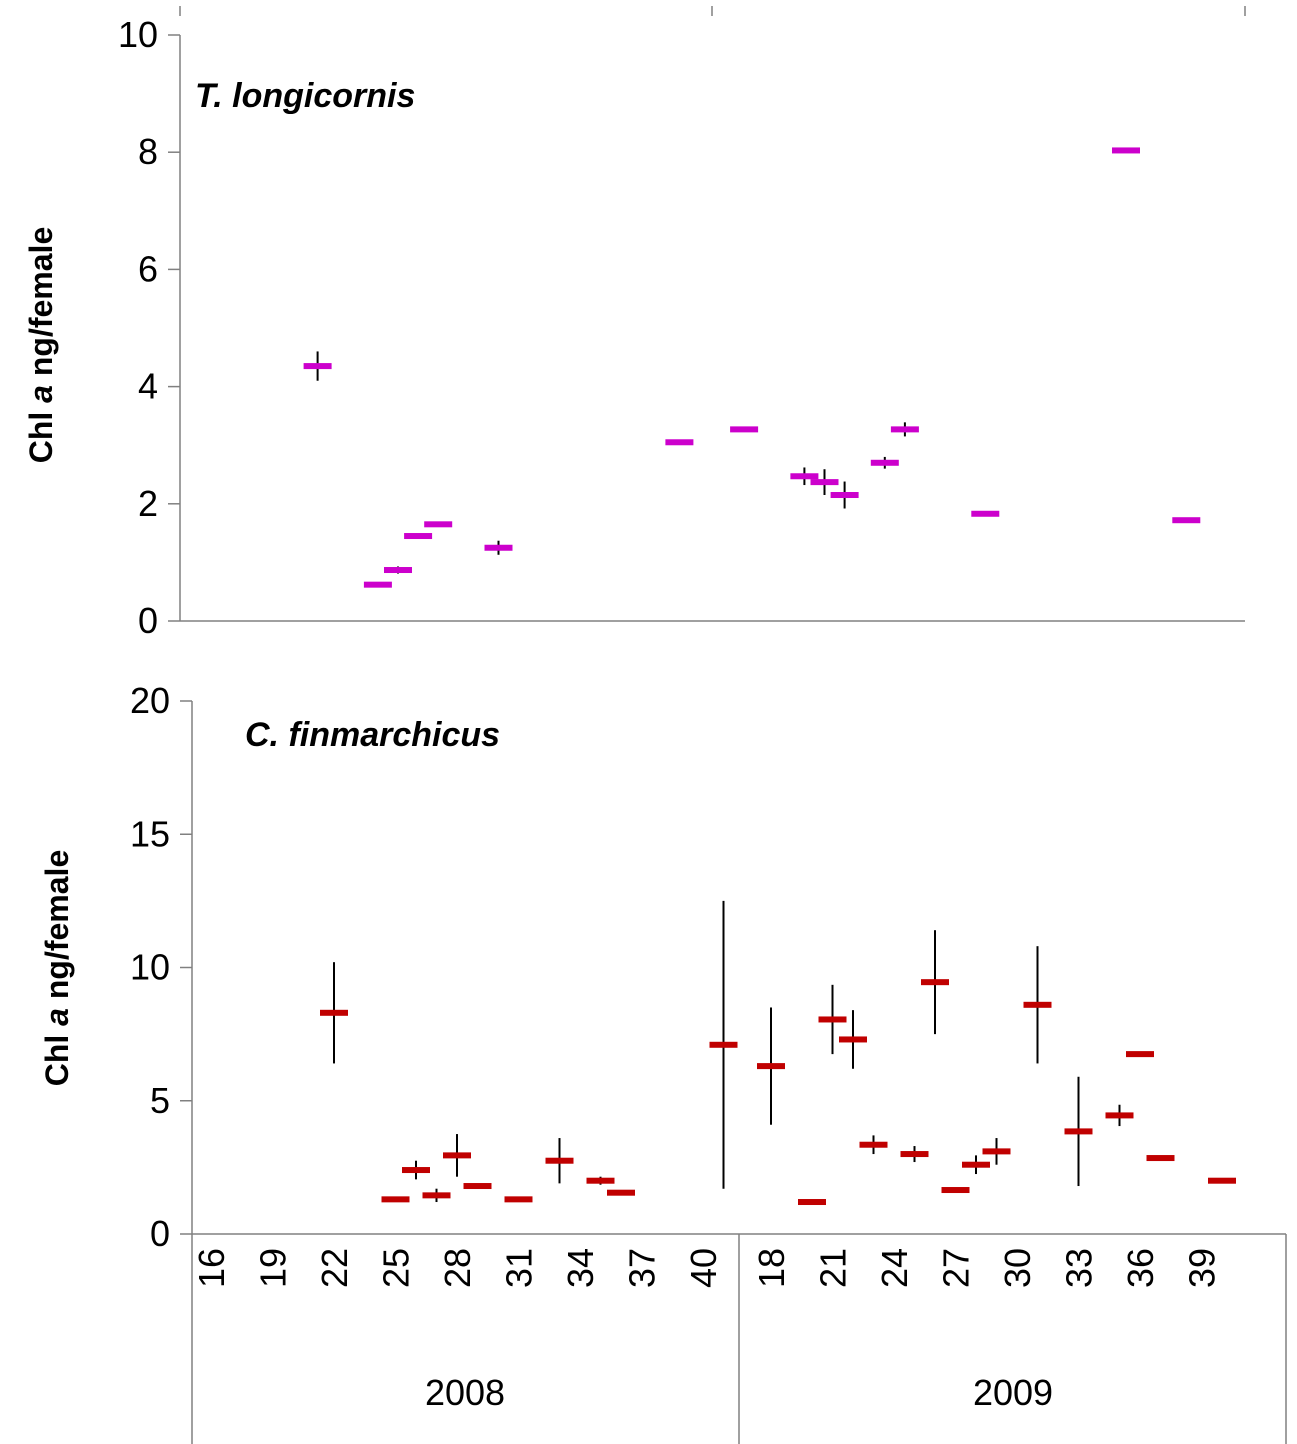 The height and width of the screenshot is (1444, 1297). Describe the element at coordinates (580, 1268) in the screenshot. I see `x-tick-label: 34` at that location.